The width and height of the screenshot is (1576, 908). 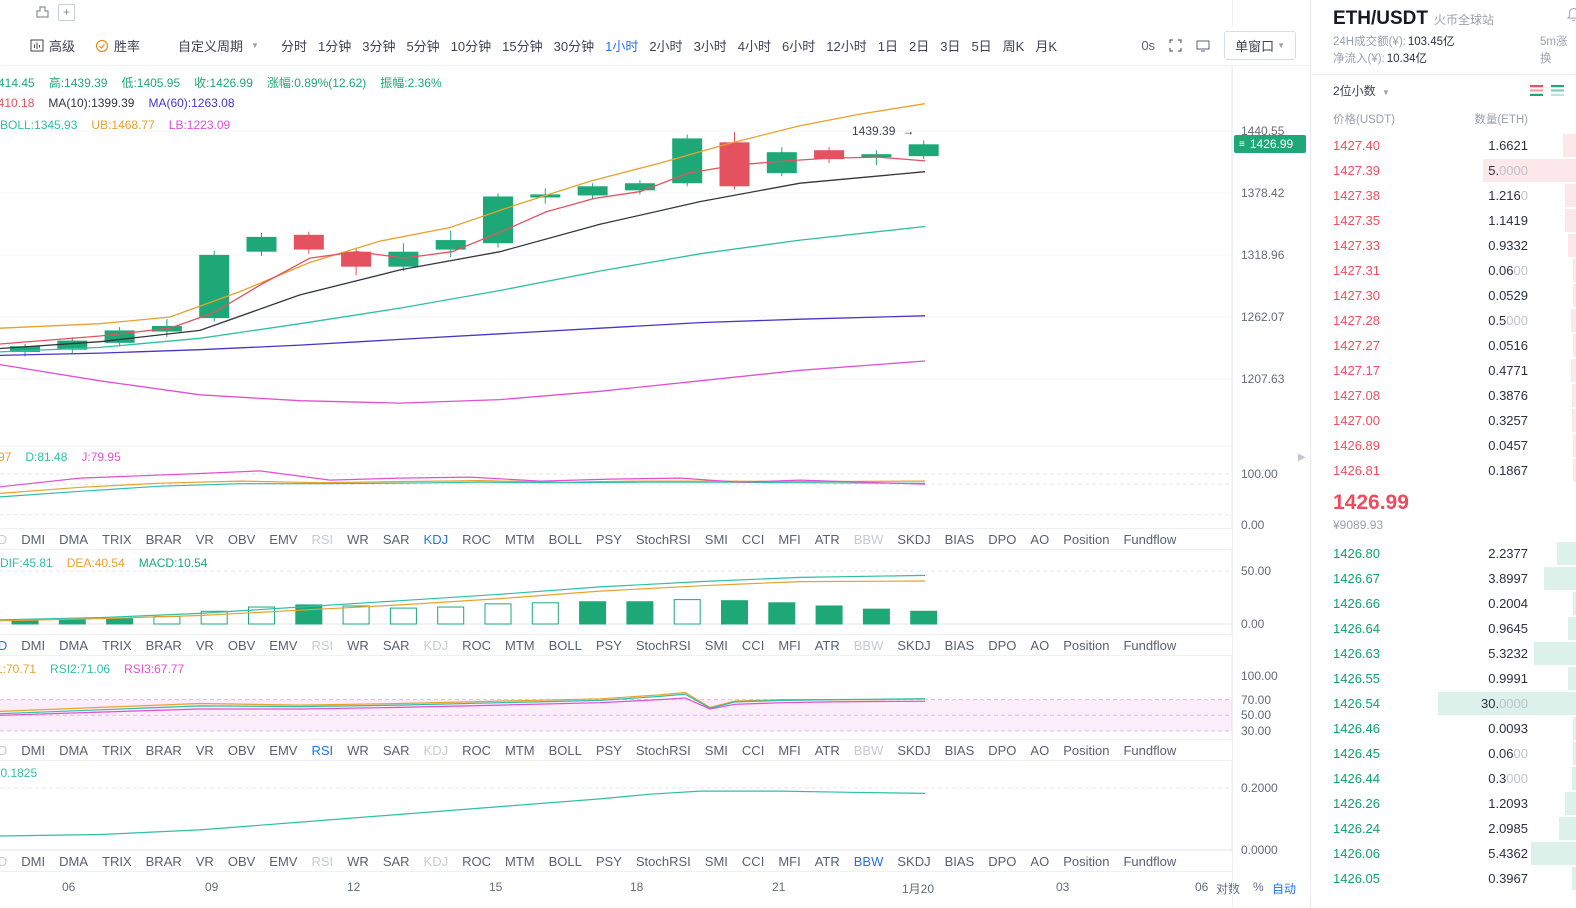 I want to click on timeframe-button: 分时, so click(x=293, y=46).